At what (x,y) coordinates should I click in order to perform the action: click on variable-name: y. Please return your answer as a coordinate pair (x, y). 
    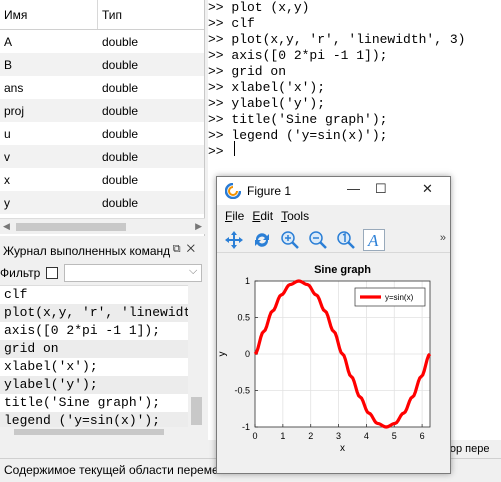
    Looking at the image, I should click on (7, 202).